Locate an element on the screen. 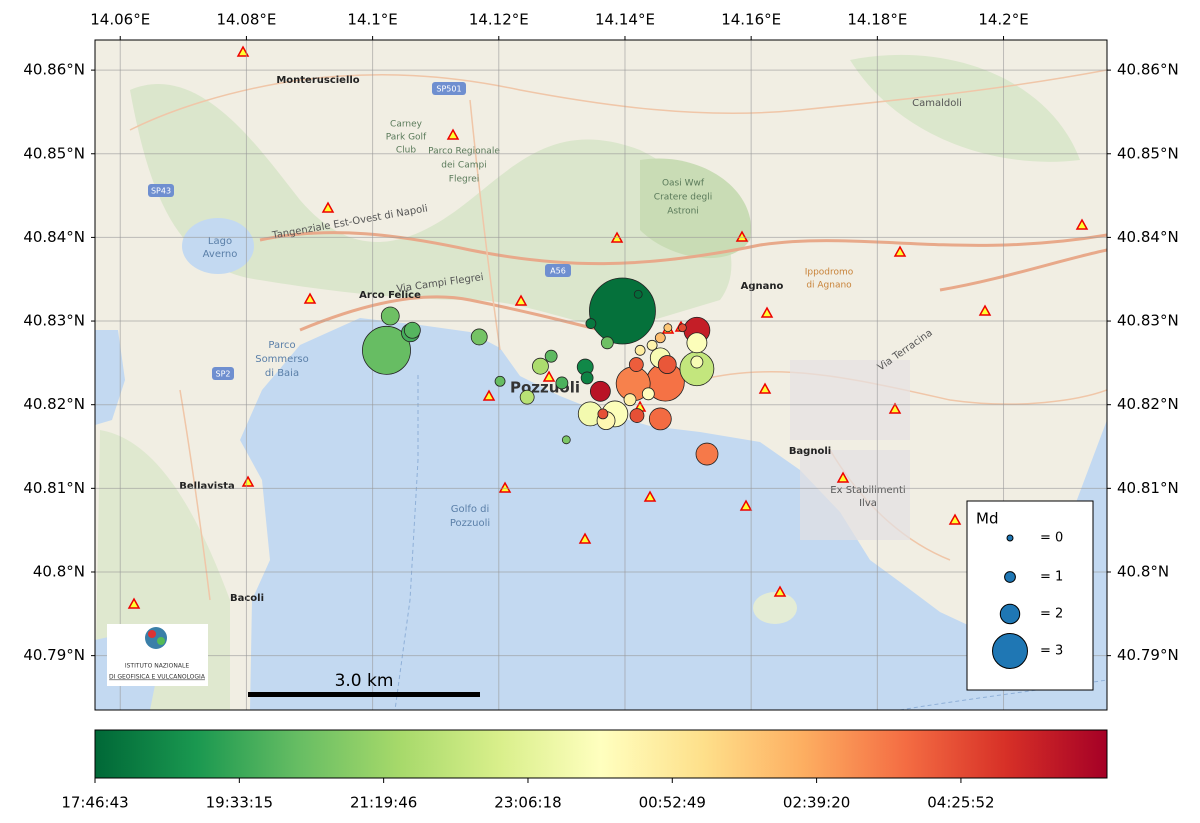 The image size is (1200, 823). place-label: Parco Regionale is located at coordinates (464, 152).